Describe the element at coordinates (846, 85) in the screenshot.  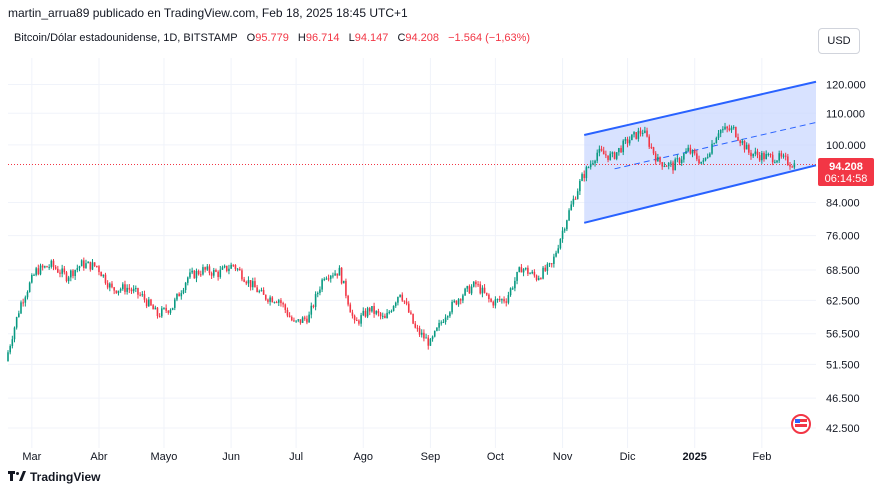
I see `y-tick-label: 120.000` at that location.